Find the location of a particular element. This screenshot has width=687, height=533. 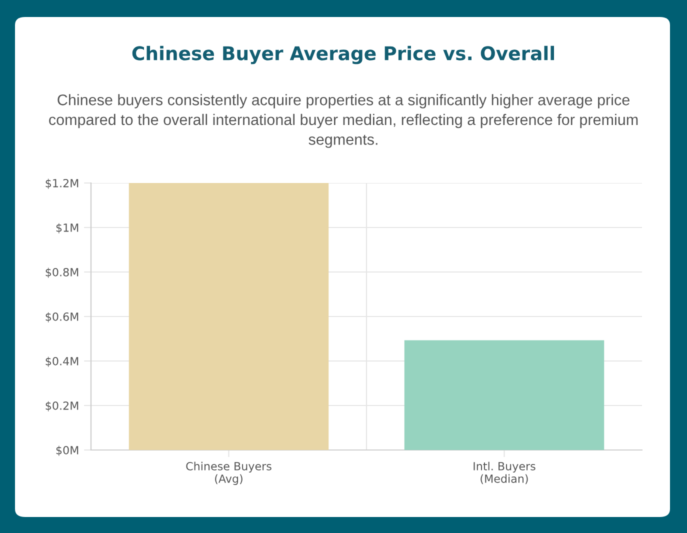

y-tick-label: $0.8M is located at coordinates (62, 273).